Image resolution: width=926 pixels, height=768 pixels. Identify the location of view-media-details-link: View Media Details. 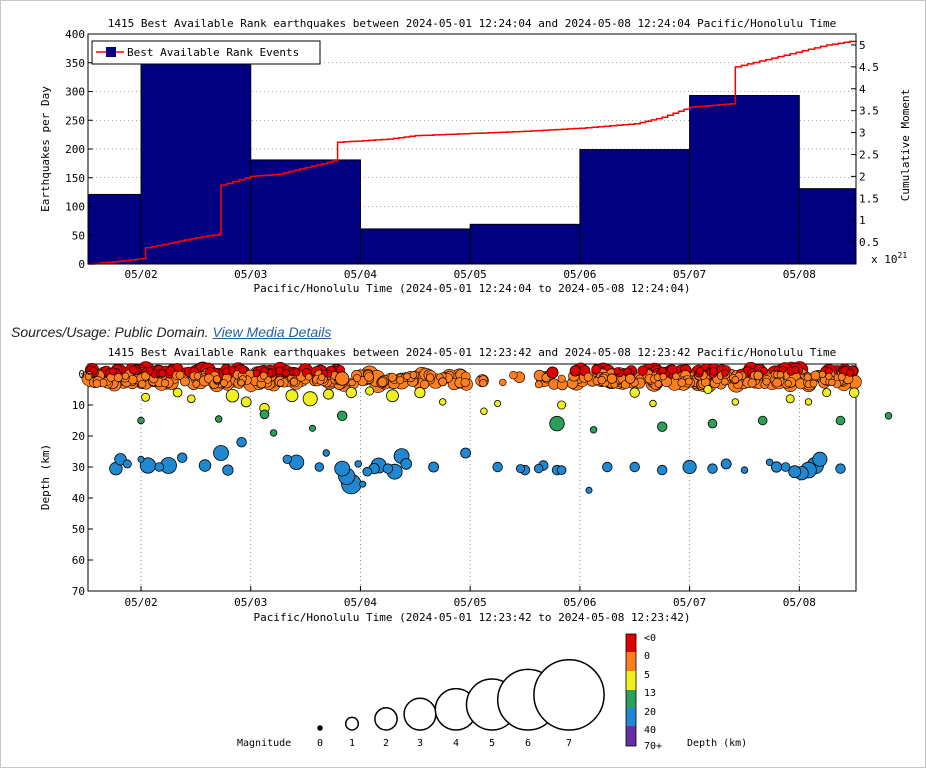
(272, 332).